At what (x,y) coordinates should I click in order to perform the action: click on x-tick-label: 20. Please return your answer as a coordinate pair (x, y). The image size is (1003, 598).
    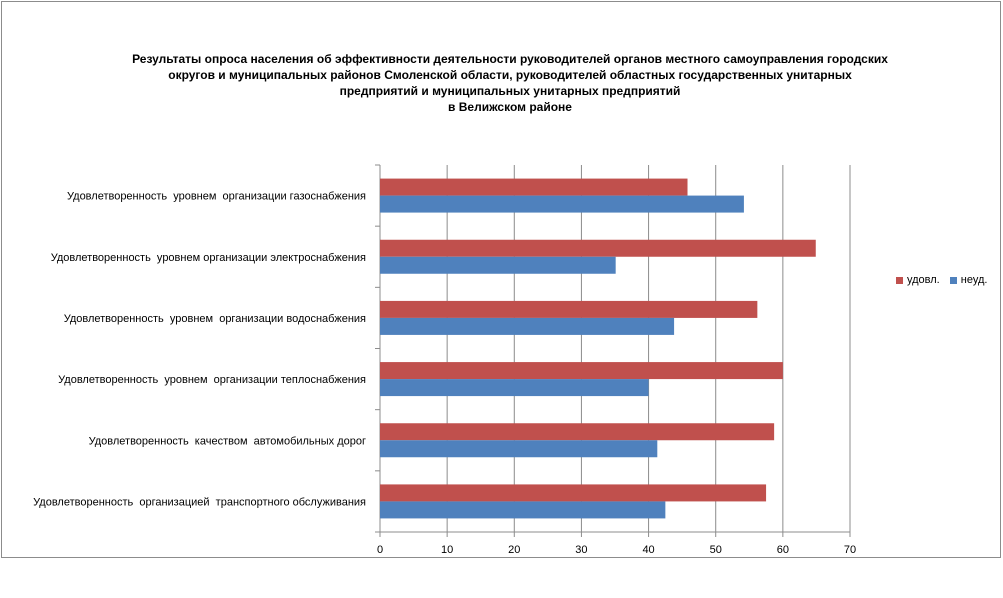
    Looking at the image, I should click on (514, 550).